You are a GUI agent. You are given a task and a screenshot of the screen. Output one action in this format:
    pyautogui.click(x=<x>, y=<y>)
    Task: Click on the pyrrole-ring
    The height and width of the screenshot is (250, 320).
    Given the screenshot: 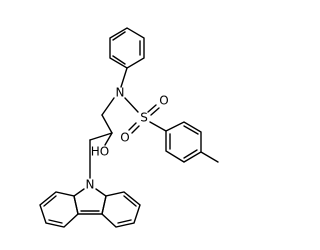 What is the action you would take?
    pyautogui.click(x=90, y=201)
    